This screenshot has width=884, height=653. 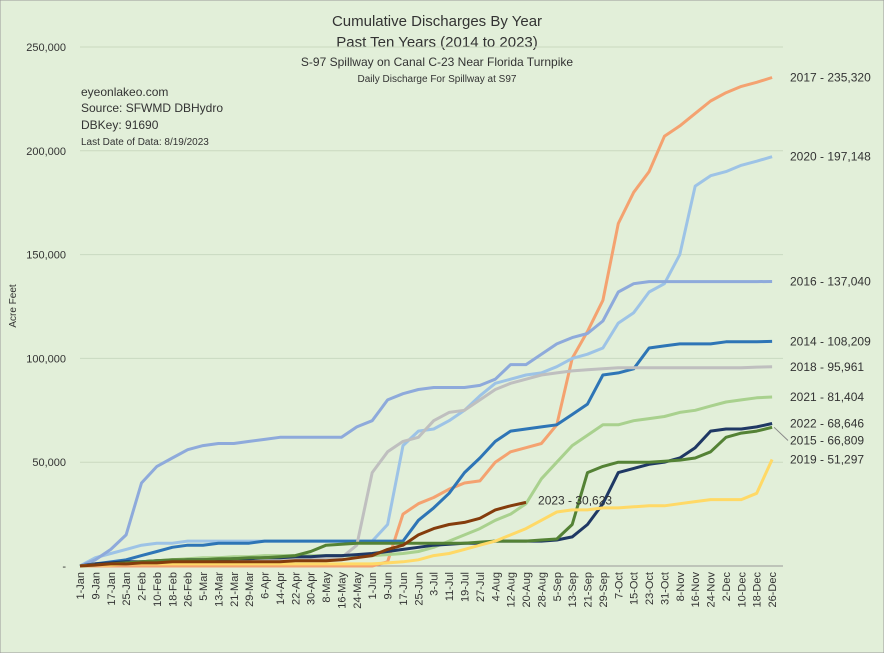 What do you see at coordinates (681, 587) in the screenshot?
I see `x-tick-label: 8-Nov` at bounding box center [681, 587].